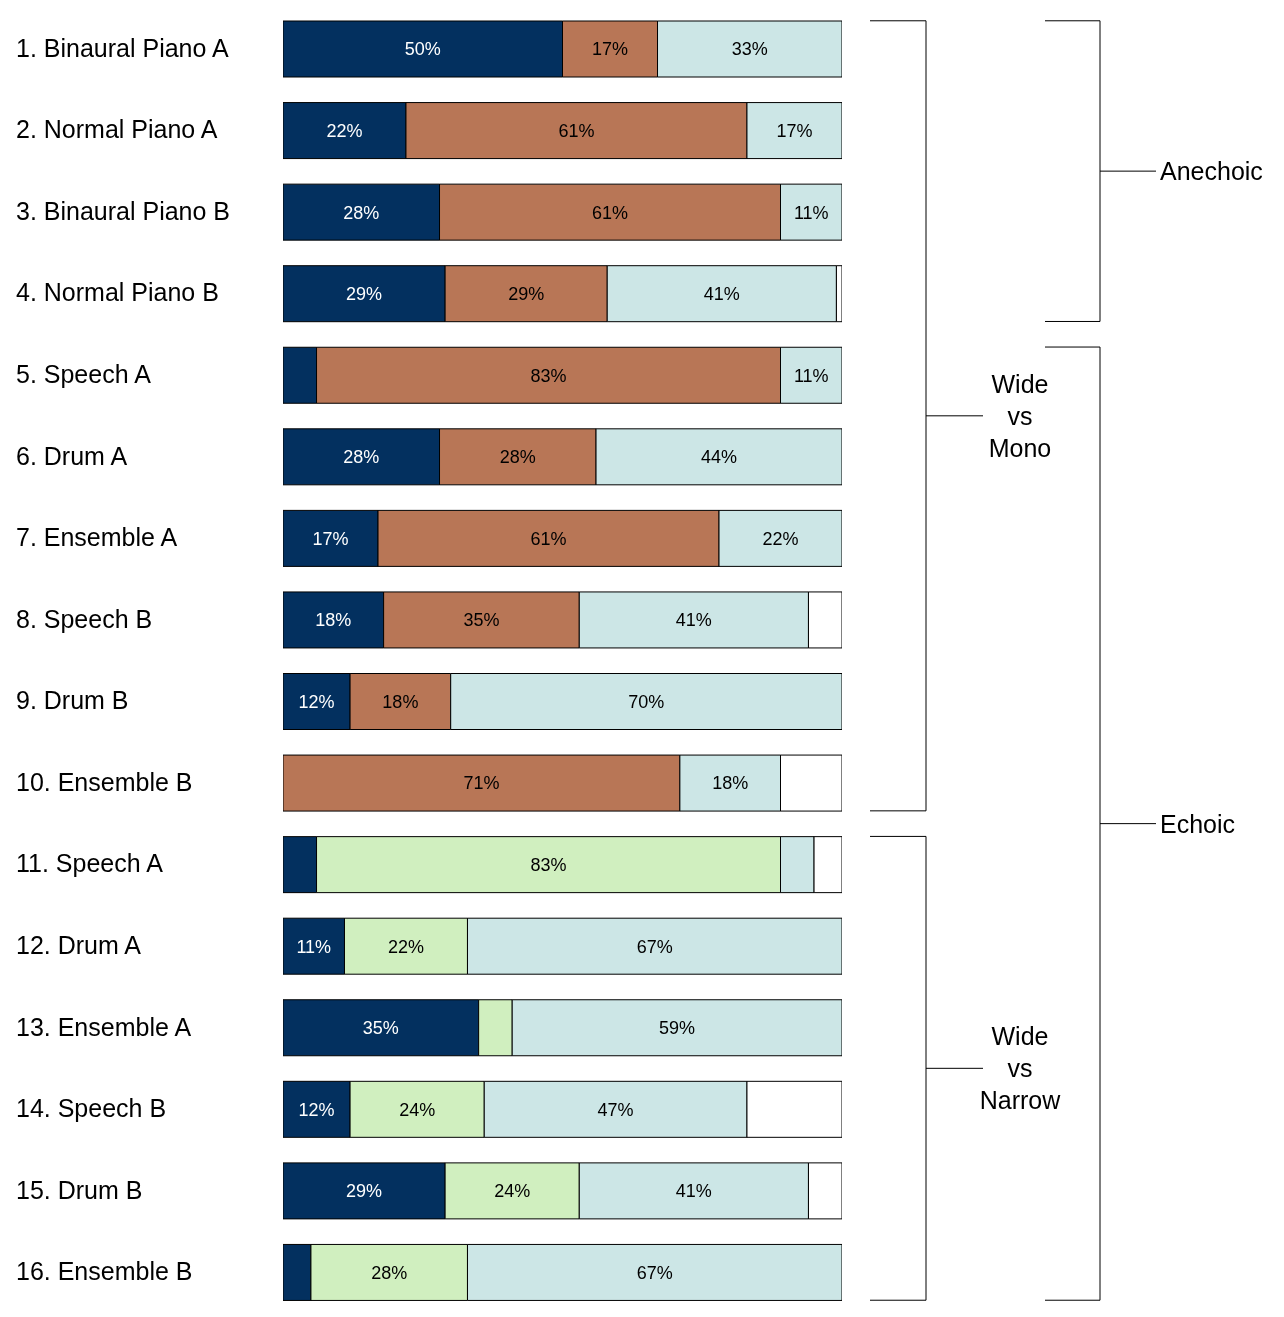 This screenshot has height=1317, width=1284. Describe the element at coordinates (90, 863) in the screenshot. I see `y-tick-label: 11. Speech A` at that location.